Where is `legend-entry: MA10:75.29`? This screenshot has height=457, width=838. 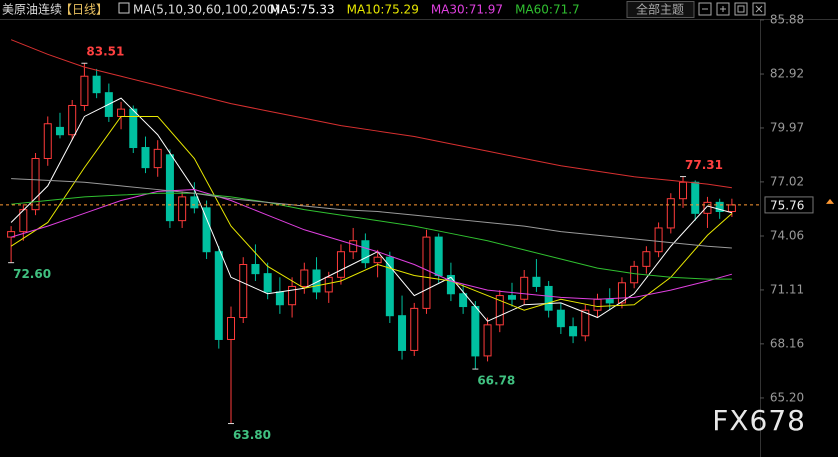
legend-entry: MA10:75.29 is located at coordinates (383, 10).